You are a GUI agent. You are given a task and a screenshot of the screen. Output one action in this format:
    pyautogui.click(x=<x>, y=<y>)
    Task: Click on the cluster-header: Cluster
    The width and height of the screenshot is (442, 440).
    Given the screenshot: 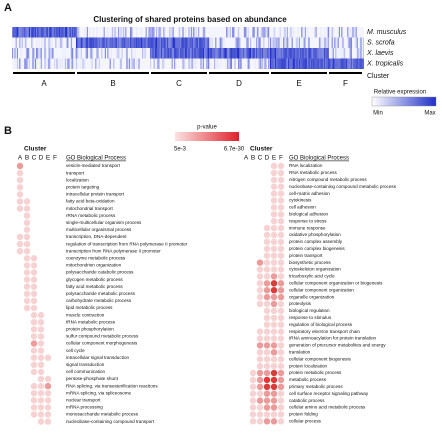 What is the action you would take?
    pyautogui.click(x=35, y=149)
    